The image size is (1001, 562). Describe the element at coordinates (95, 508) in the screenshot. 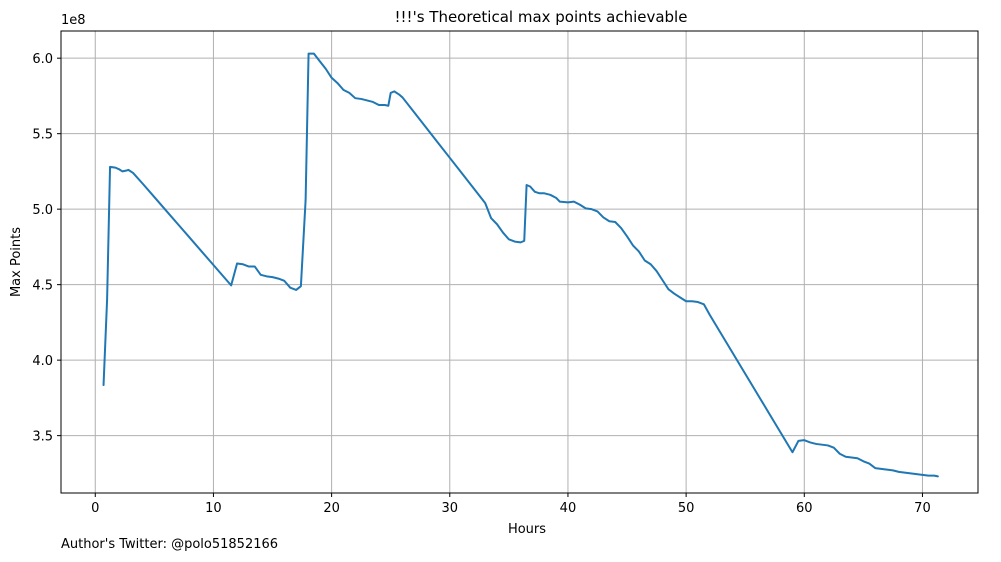

I see `x-tick-label: 0` at that location.